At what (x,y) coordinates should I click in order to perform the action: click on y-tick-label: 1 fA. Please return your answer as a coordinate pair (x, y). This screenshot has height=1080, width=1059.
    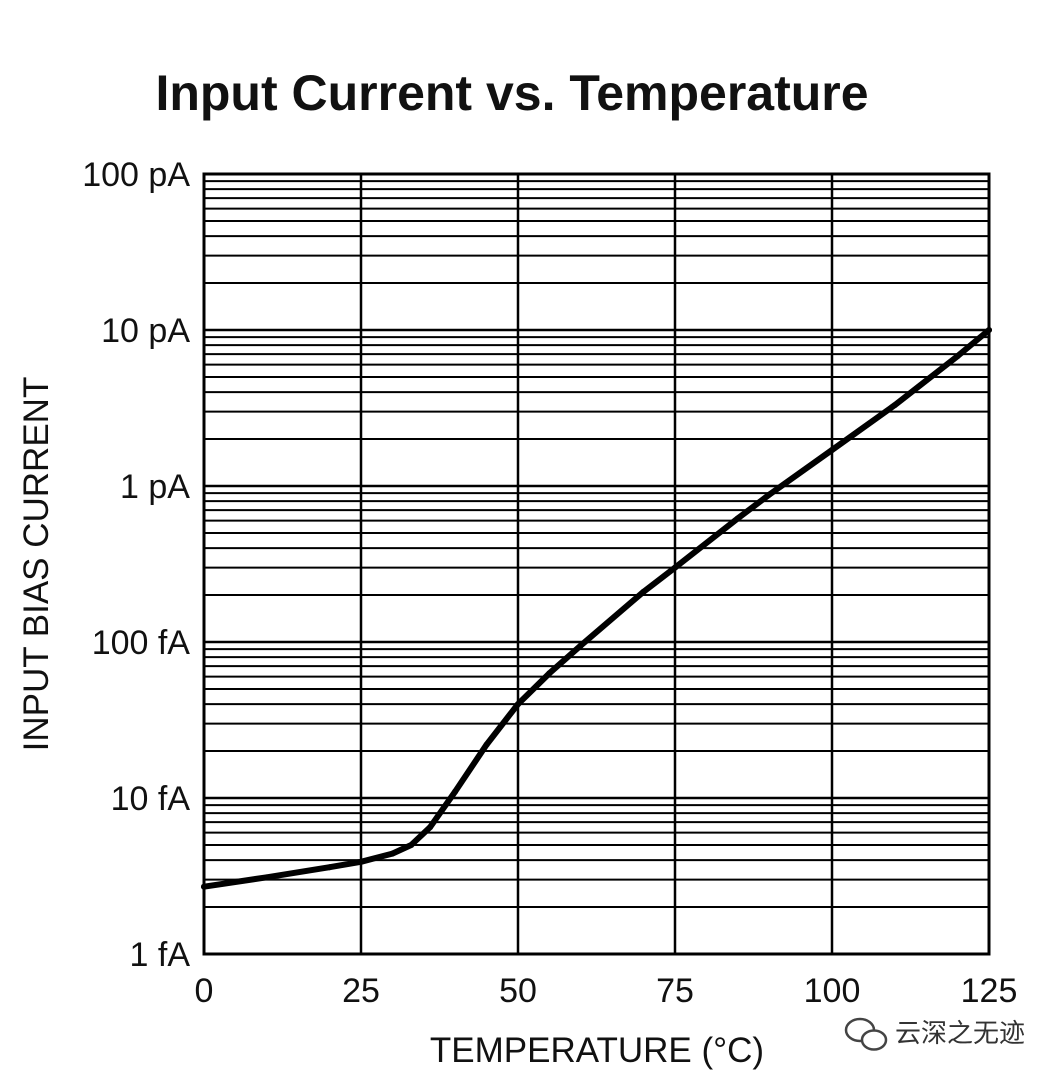
    Looking at the image, I should click on (160, 955).